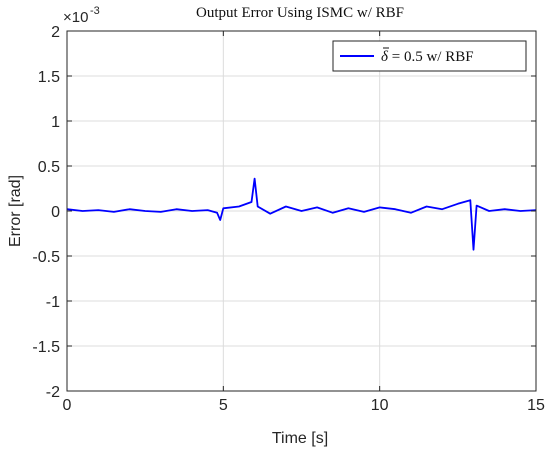  Describe the element at coordinates (46, 347) in the screenshot. I see `y-tick-label: -1.5` at that location.